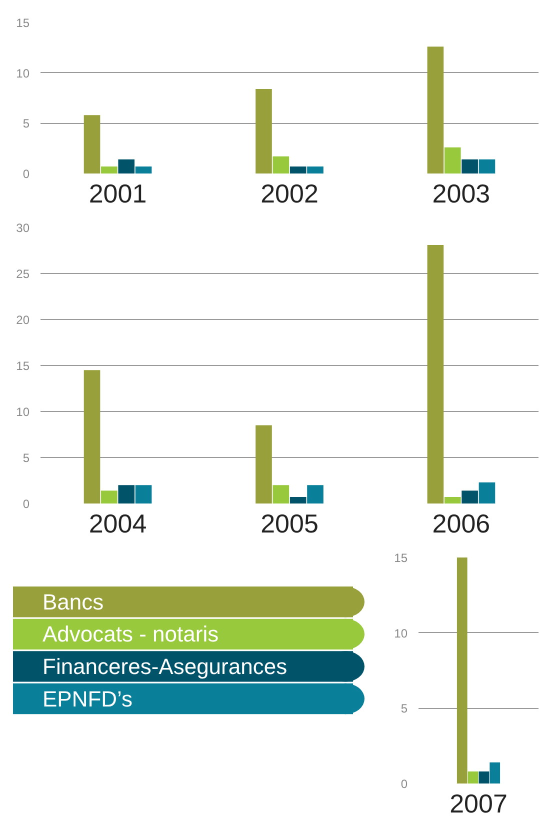  I want to click on text: Advocats - notaris, so click(130, 634).